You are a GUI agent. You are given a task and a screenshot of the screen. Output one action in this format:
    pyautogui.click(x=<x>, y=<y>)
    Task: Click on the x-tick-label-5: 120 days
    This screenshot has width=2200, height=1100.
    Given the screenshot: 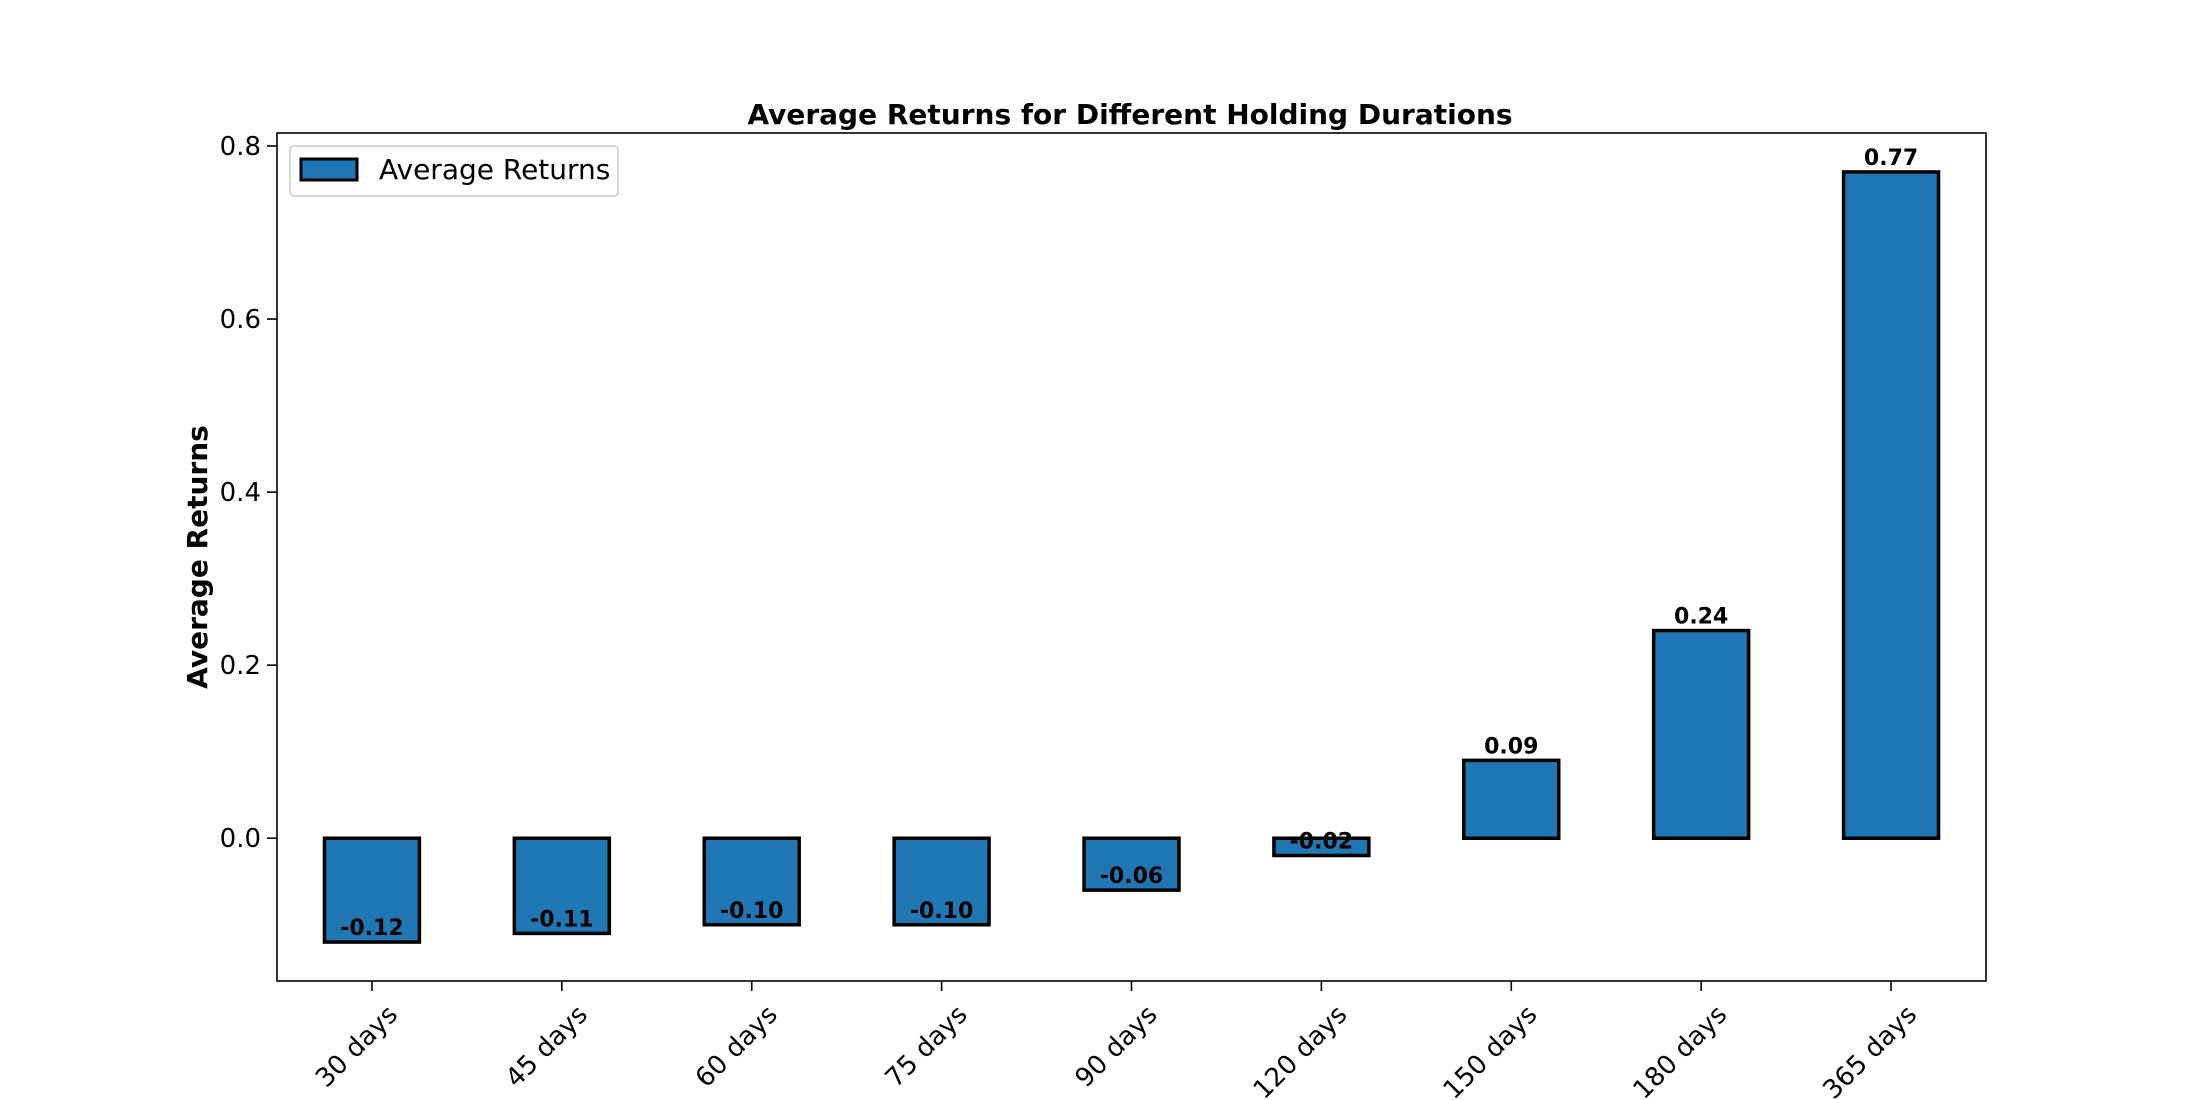 What is the action you would take?
    pyautogui.click(x=1301, y=1050)
    